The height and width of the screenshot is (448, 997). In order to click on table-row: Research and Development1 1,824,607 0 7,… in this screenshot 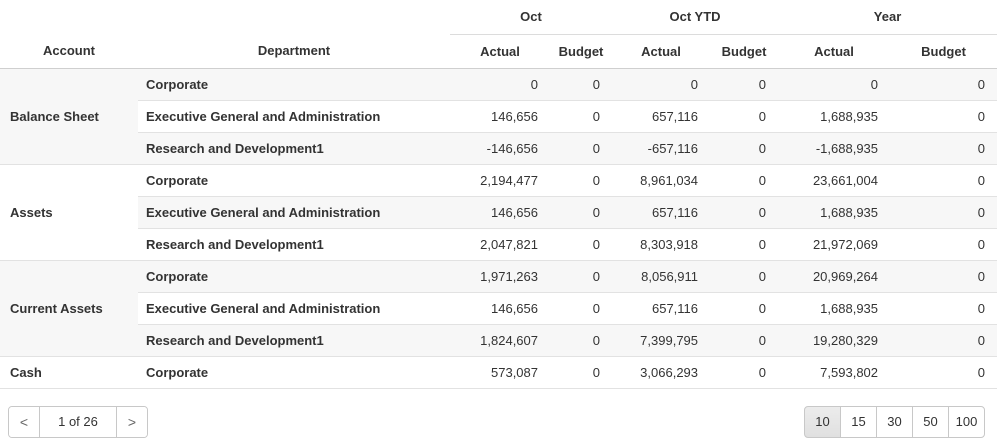, I will do `click(498, 339)`.